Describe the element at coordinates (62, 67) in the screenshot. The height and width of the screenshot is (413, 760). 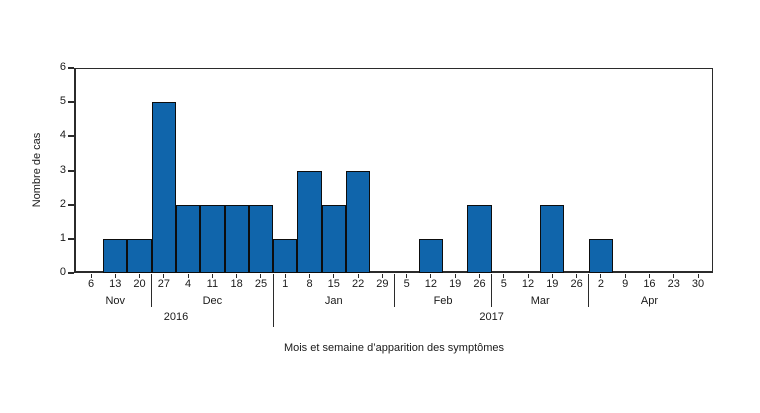
I see `y-tick-label: 6` at that location.